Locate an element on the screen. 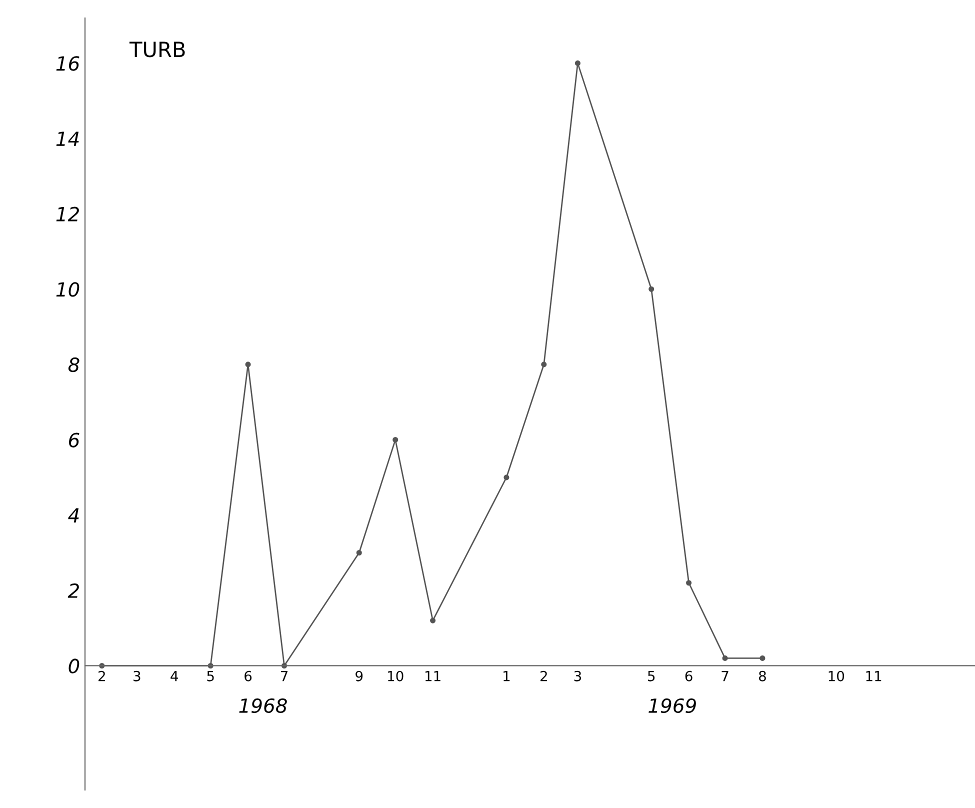 This screenshot has width=975, height=808. x-tick-label: 1 is located at coordinates (507, 676).